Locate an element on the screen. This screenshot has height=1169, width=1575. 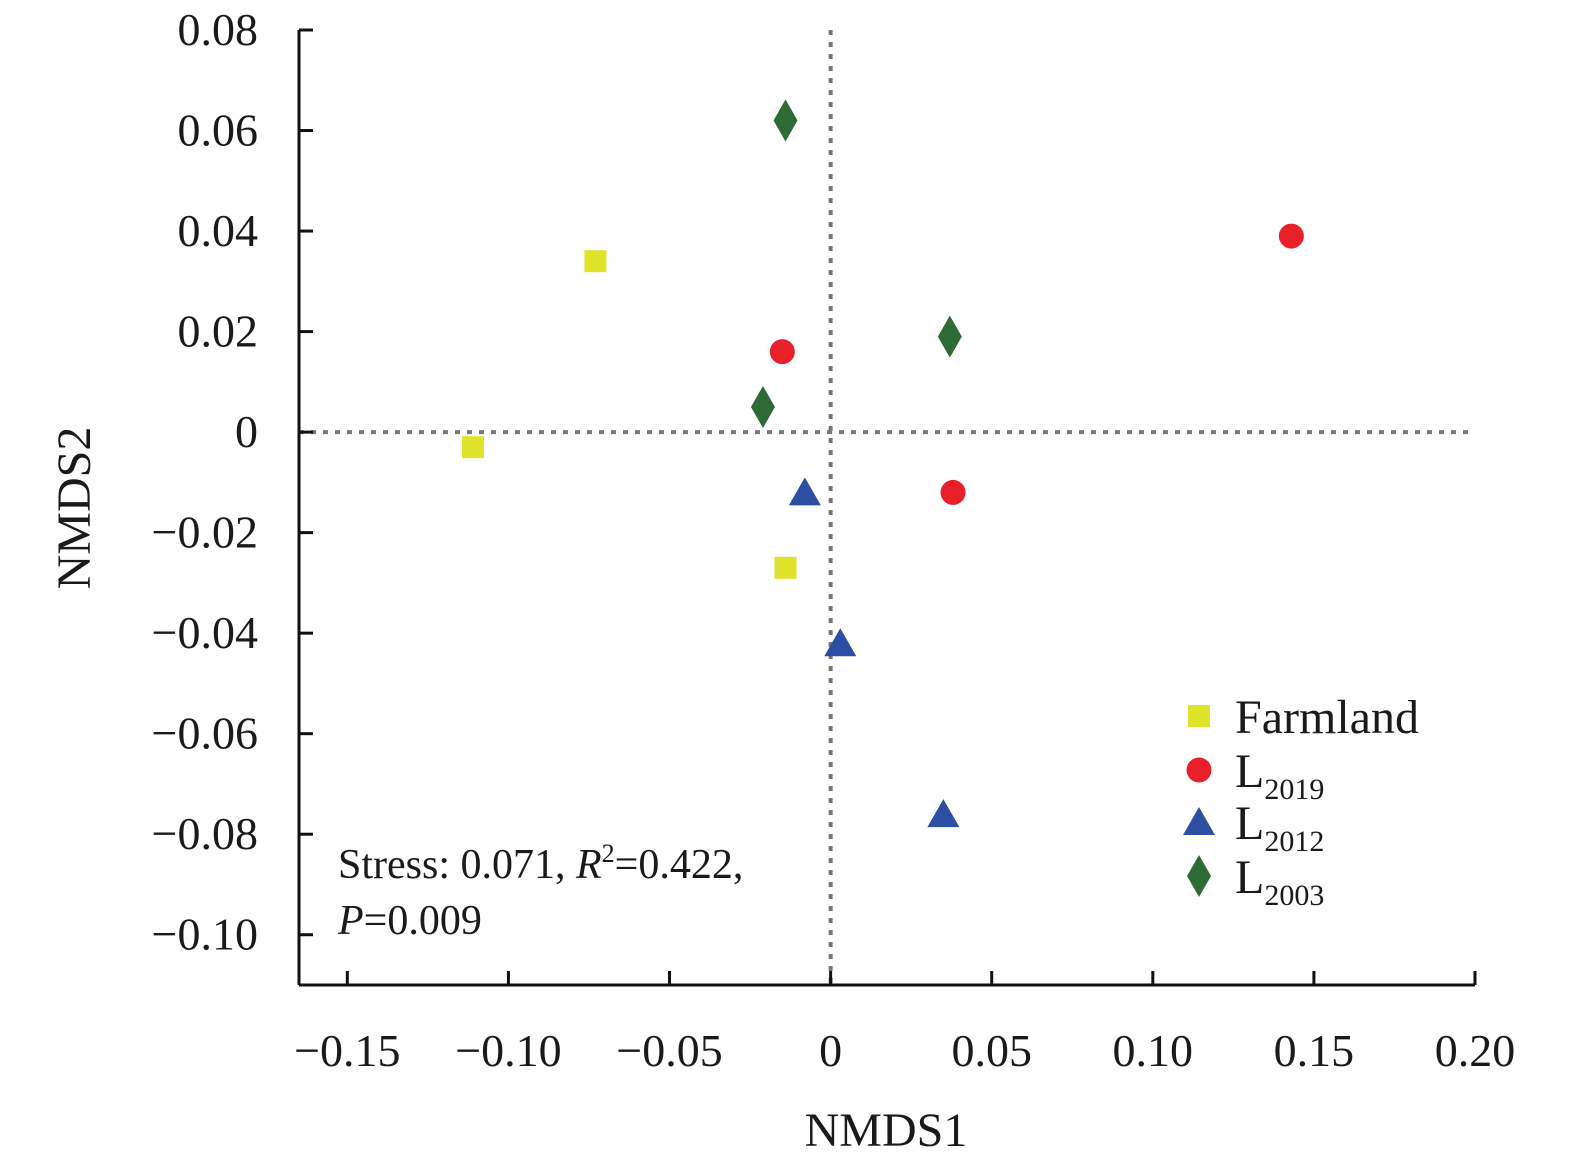
legend-marker-diamond is located at coordinates (1199, 876).